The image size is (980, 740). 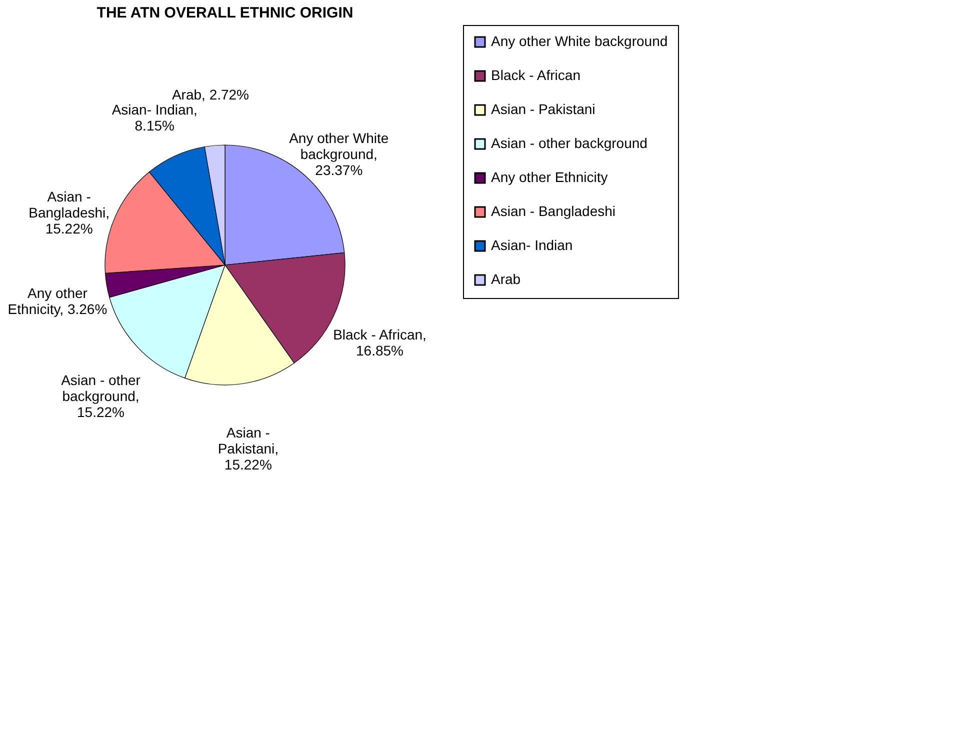 I want to click on legend-label: Any other Ethnicity, so click(x=549, y=177).